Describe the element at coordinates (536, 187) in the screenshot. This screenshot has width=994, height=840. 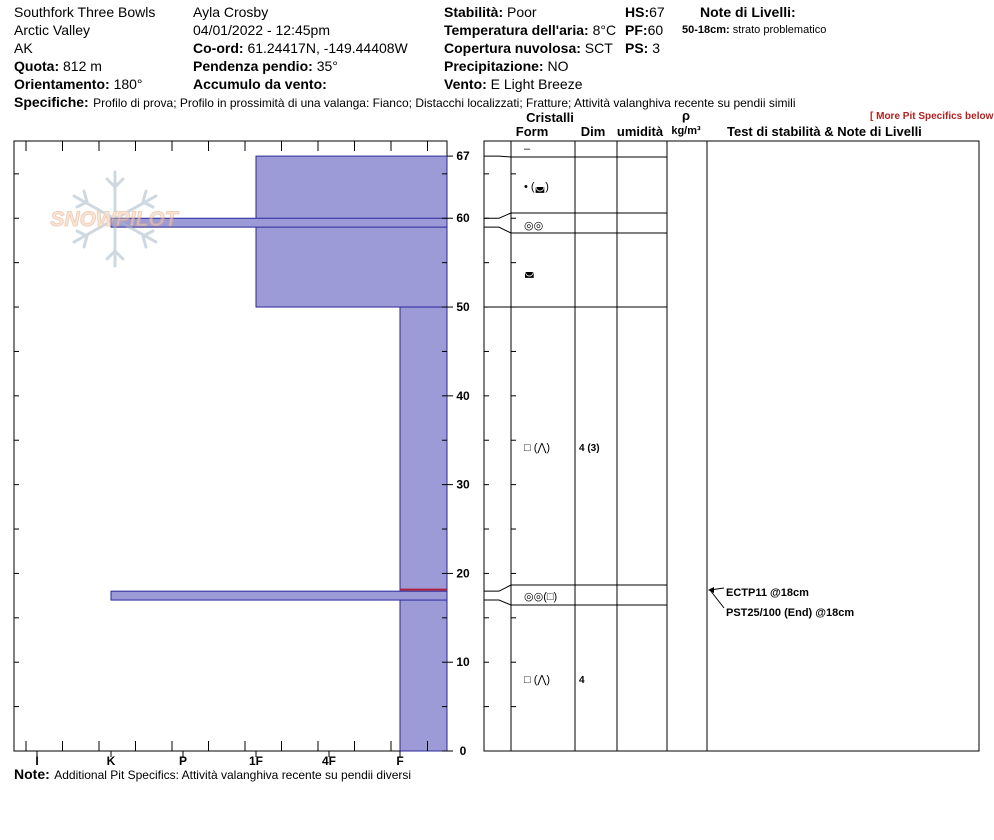
I see `crystal-form: • (◛)` at that location.